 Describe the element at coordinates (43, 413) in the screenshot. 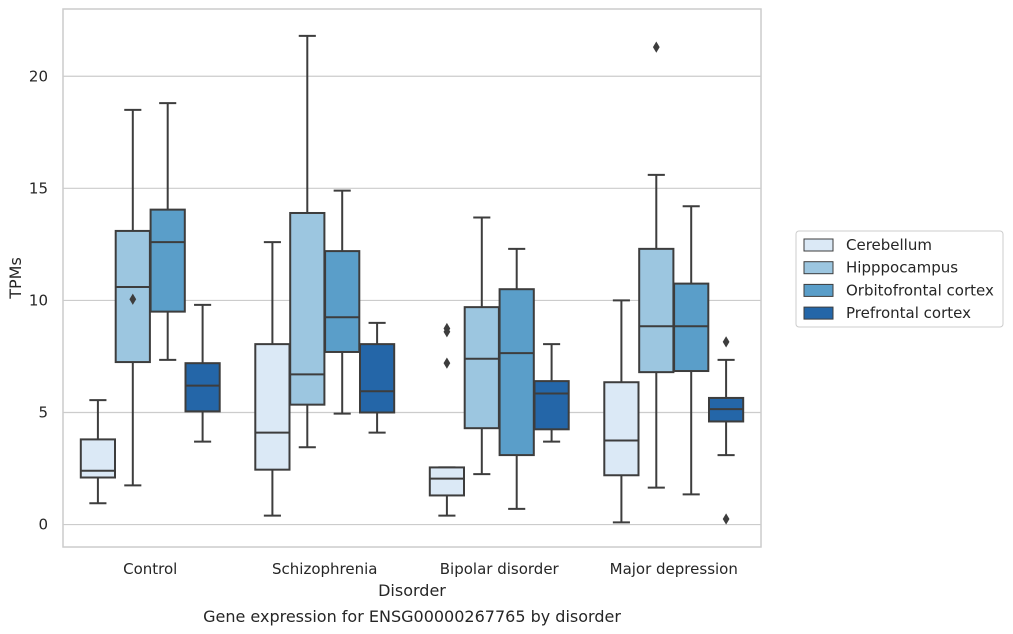

I see `y-tick-label: 5` at that location.